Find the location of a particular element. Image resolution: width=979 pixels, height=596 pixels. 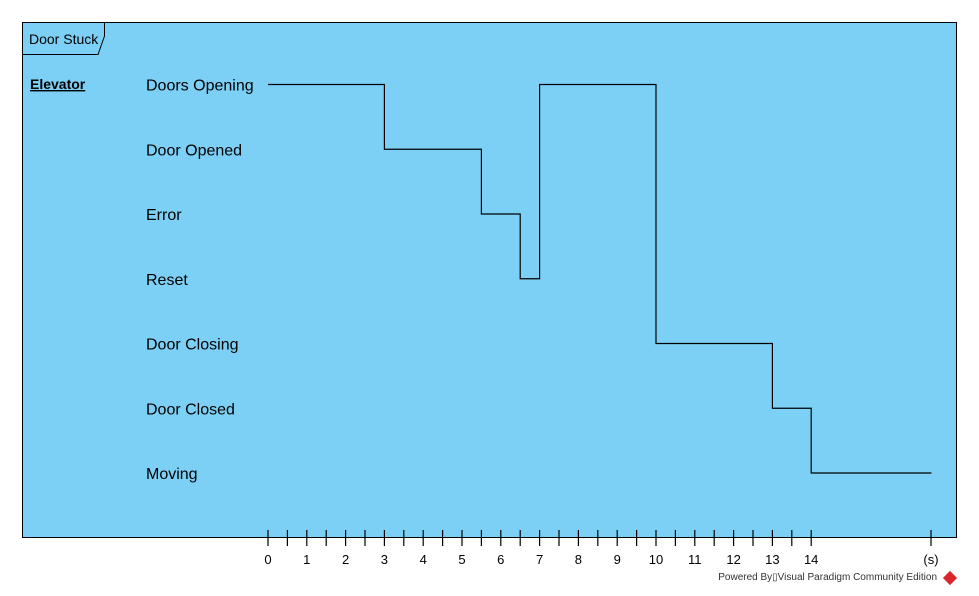

axis-tick-label: 0 is located at coordinates (267, 559).